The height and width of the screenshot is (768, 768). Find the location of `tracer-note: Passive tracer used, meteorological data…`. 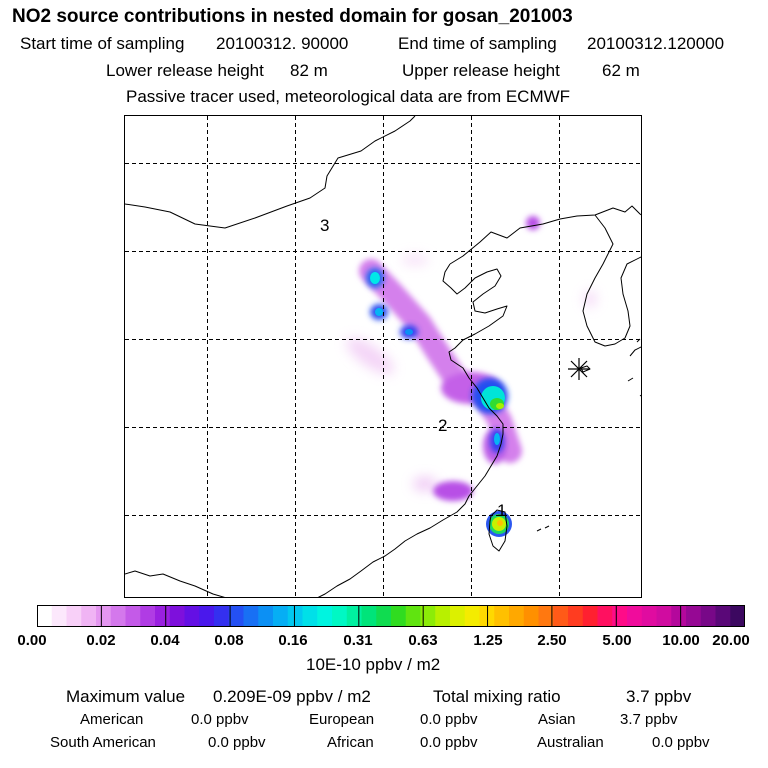

tracer-note: Passive tracer used, meteorological data… is located at coordinates (348, 96).